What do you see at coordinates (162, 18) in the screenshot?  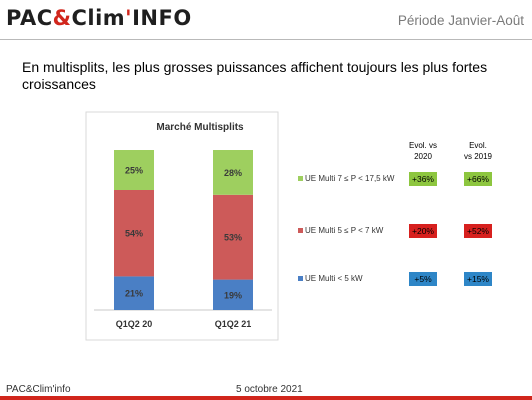 I see `logo-text-info: INFO` at bounding box center [162, 18].